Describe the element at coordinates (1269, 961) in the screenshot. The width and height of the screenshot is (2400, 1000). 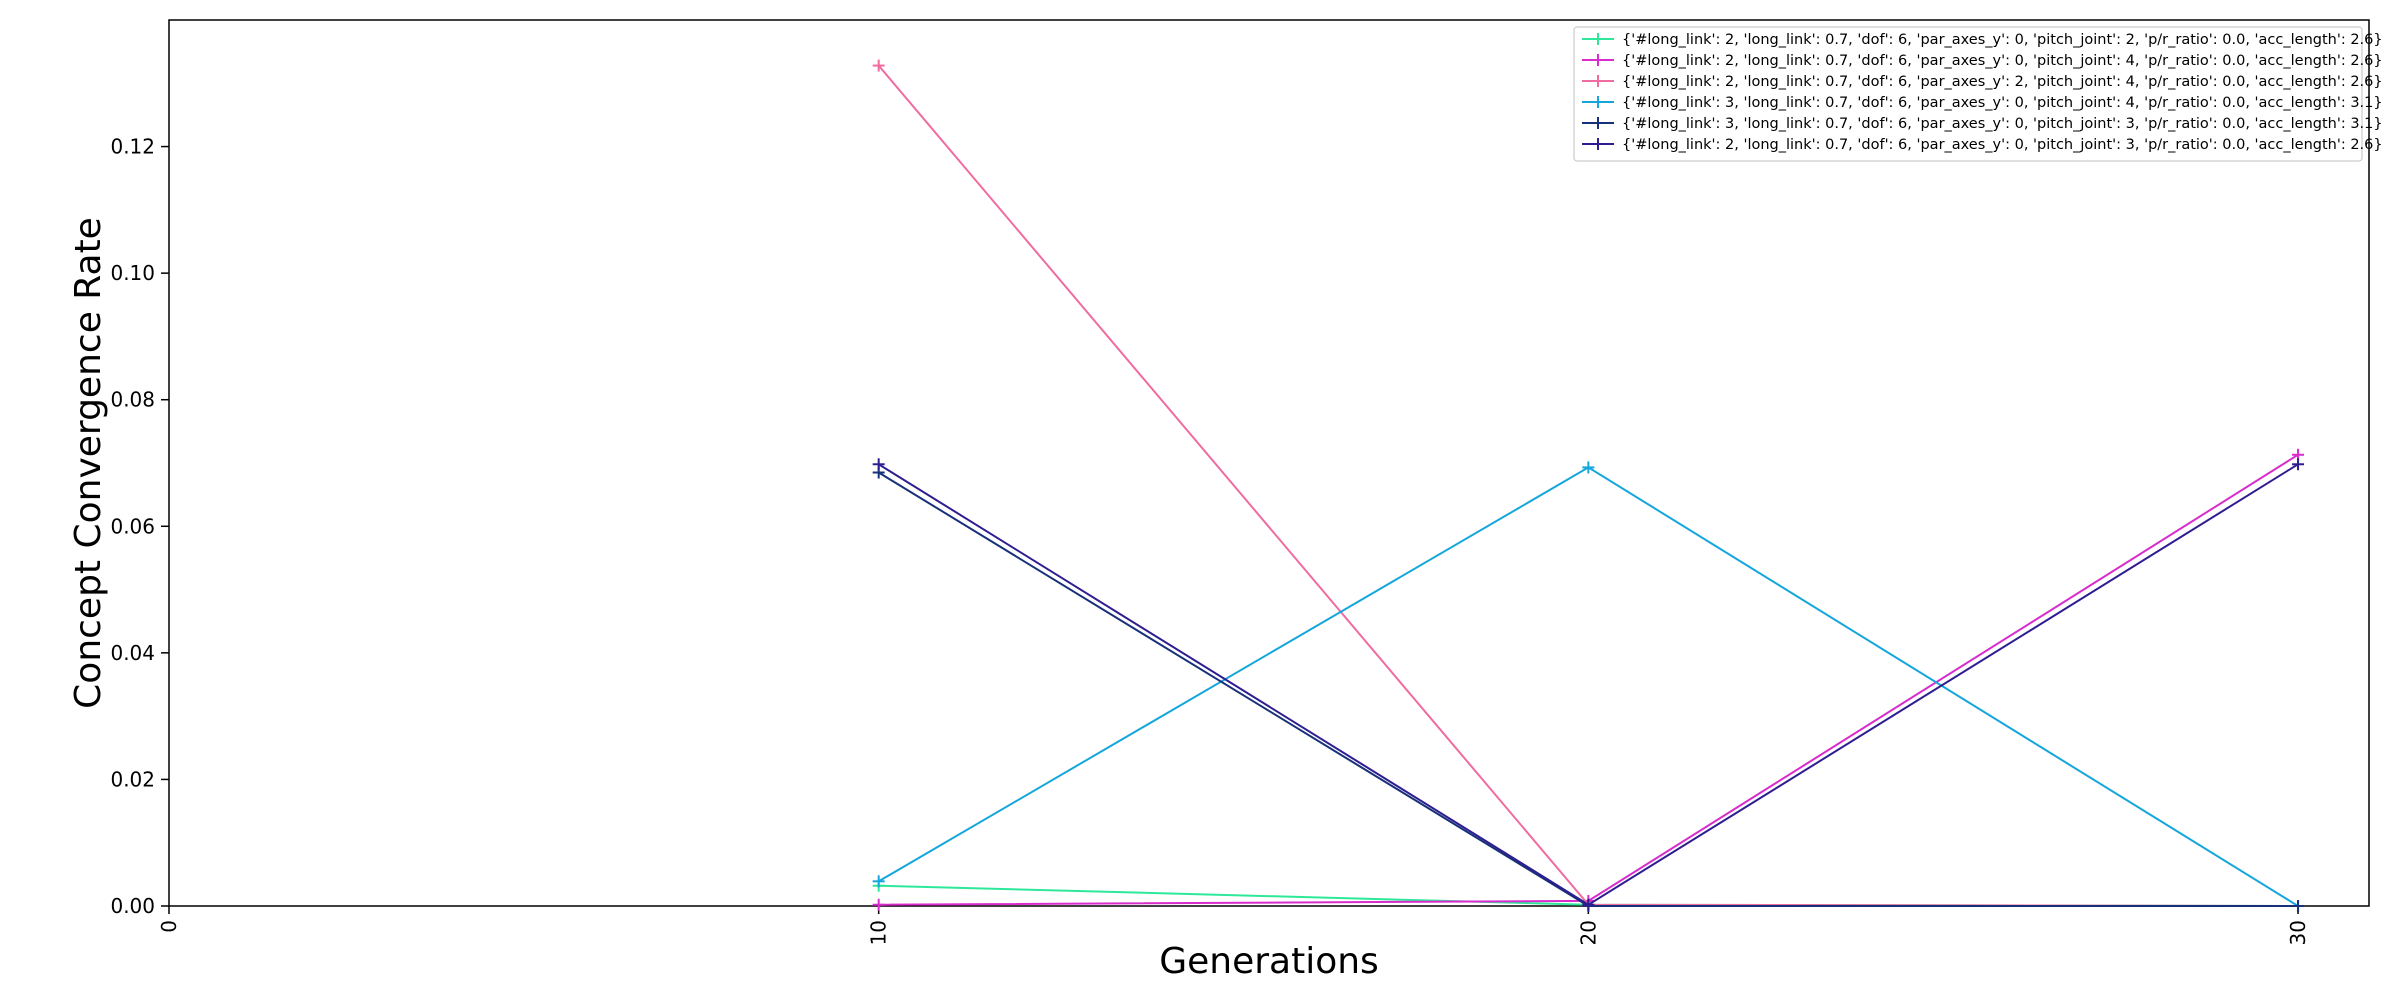
I see `x-axis-label: Generations` at that location.